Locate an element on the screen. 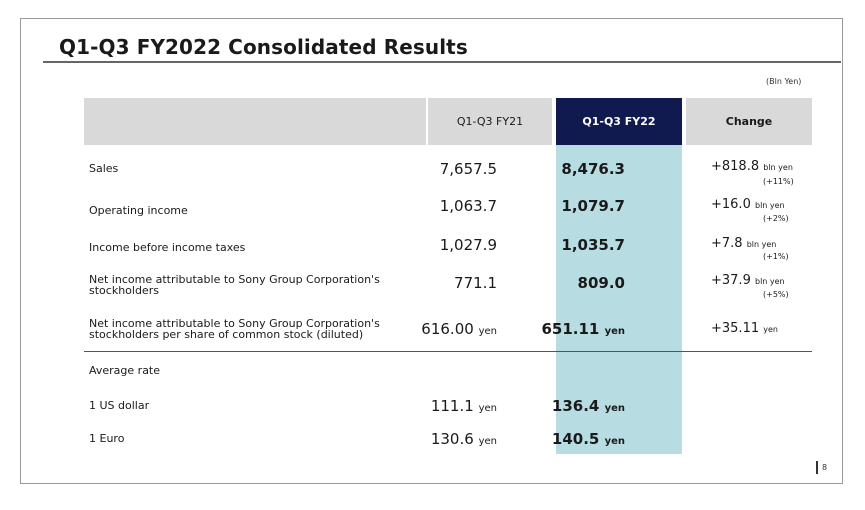 This screenshot has width=865, height=510. value-fy21-sales: 7,657.5 is located at coordinates (468, 169).